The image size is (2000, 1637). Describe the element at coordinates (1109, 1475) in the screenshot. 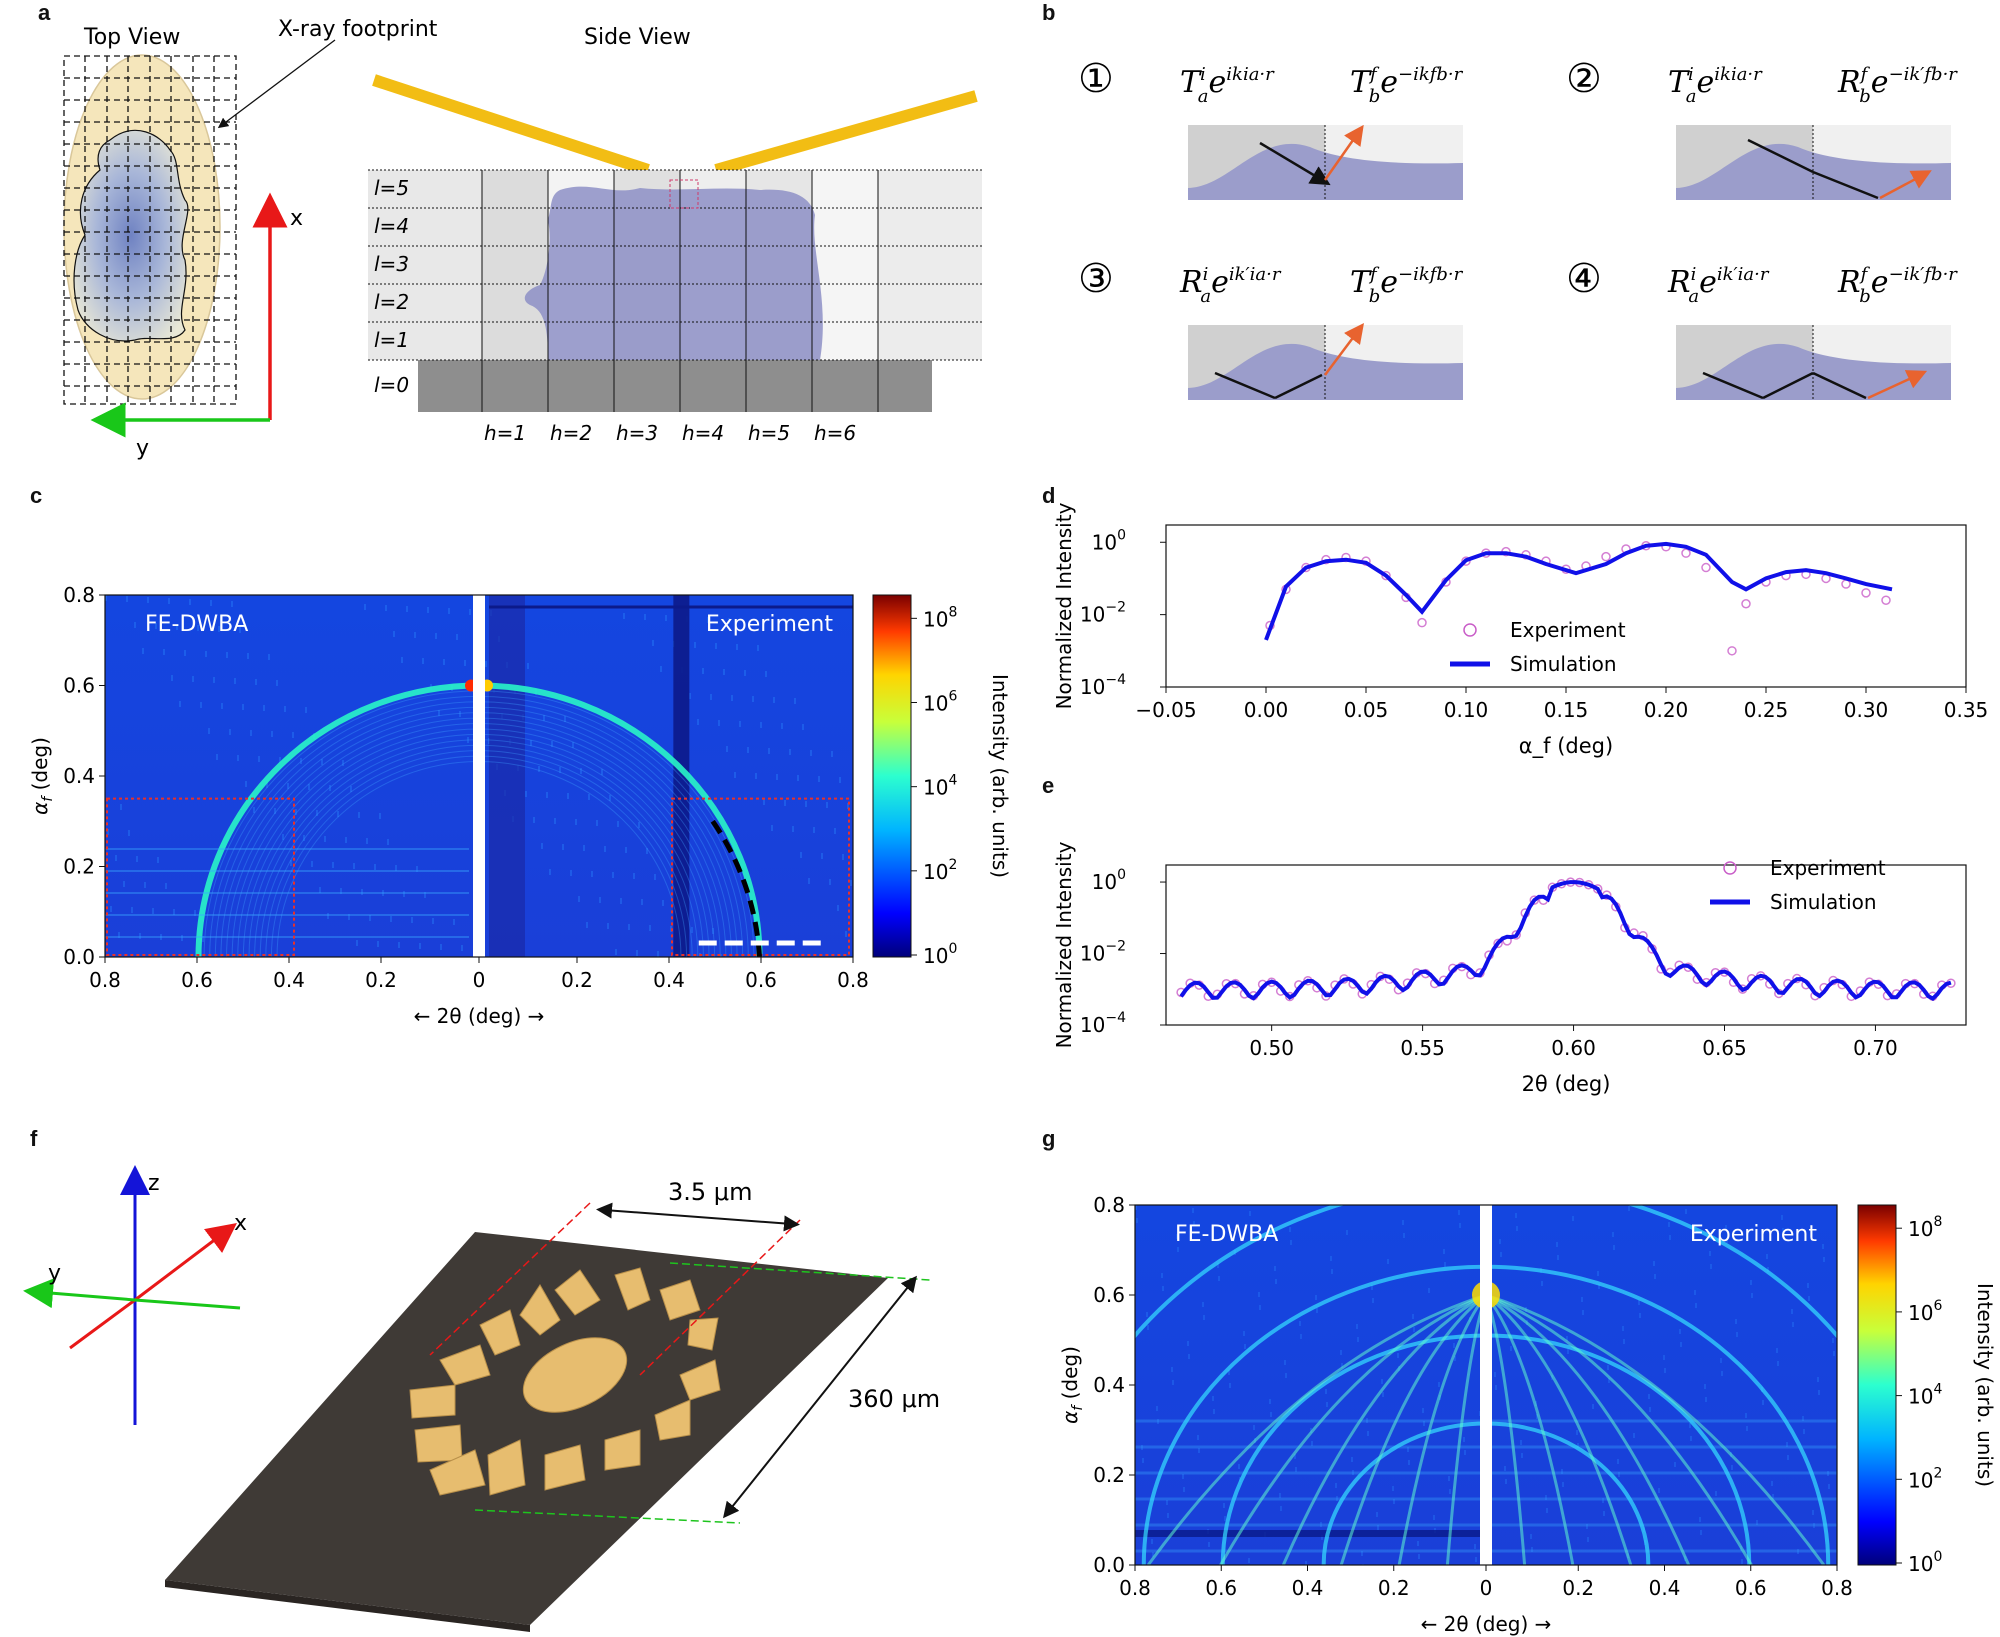

I see `y-tick-label: 0.2` at that location.